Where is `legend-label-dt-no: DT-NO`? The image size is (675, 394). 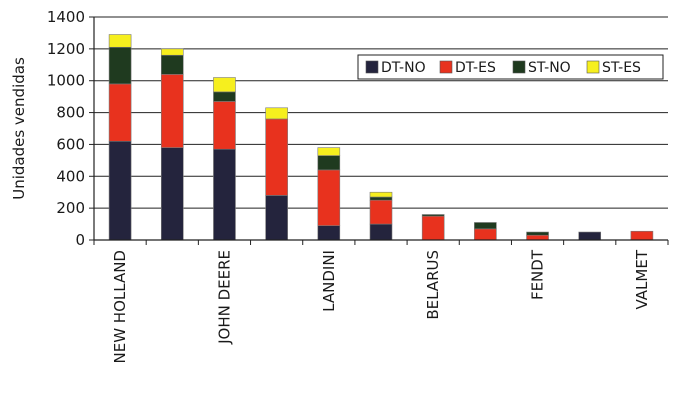 legend-label-dt-no: DT-NO is located at coordinates (403, 68).